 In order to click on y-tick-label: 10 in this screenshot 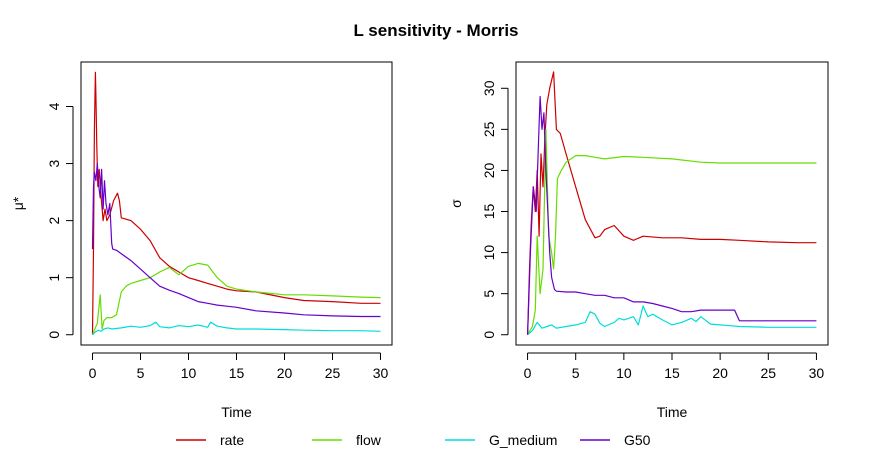, I will do `click(489, 253)`.